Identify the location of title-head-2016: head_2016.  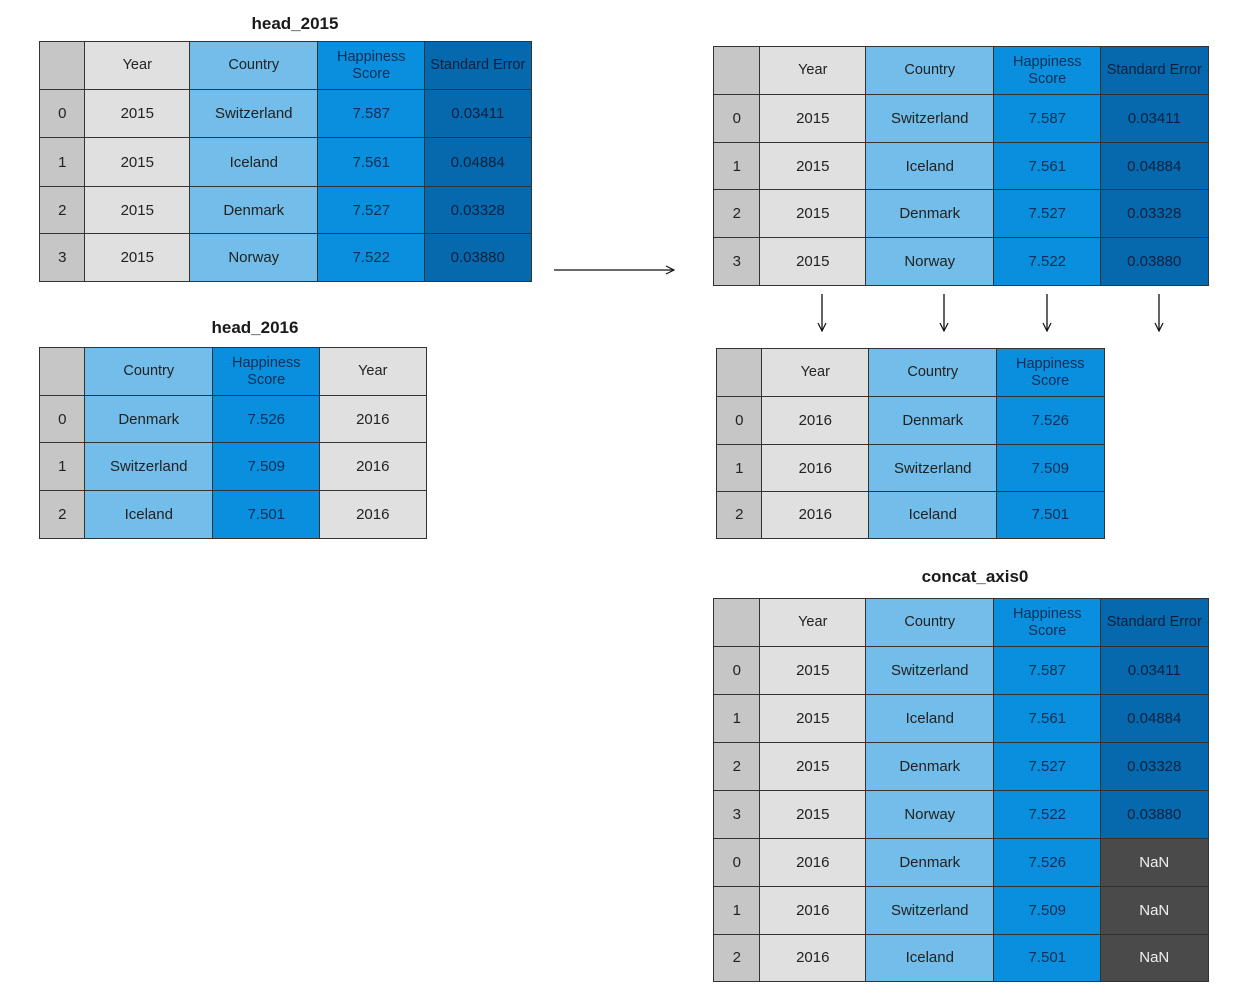
(255, 327).